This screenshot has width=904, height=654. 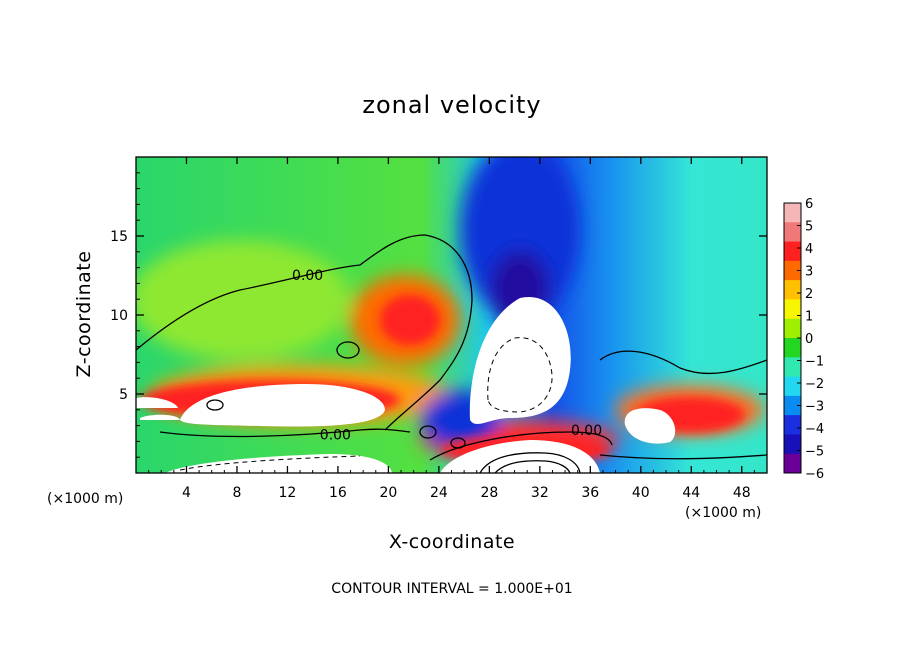 I want to click on x-tick-label: 12, so click(x=288, y=493).